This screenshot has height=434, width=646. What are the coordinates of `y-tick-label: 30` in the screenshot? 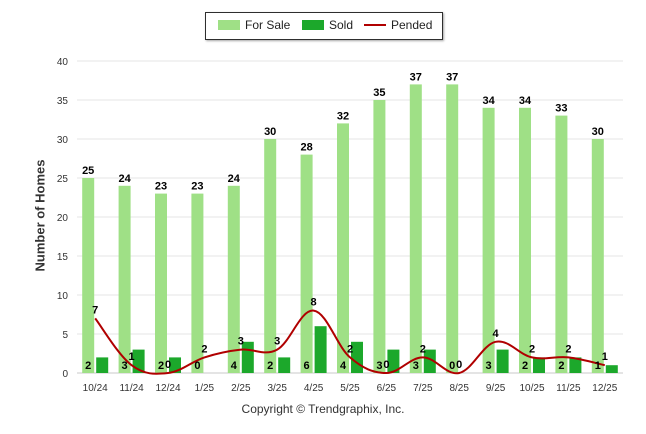 It's located at (63, 140).